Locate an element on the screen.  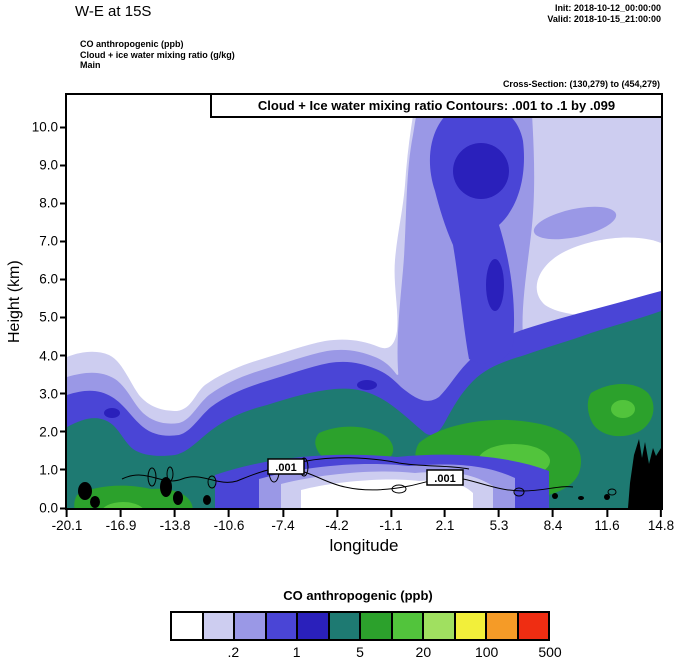
x-tick-label: -13.8 is located at coordinates (175, 525).